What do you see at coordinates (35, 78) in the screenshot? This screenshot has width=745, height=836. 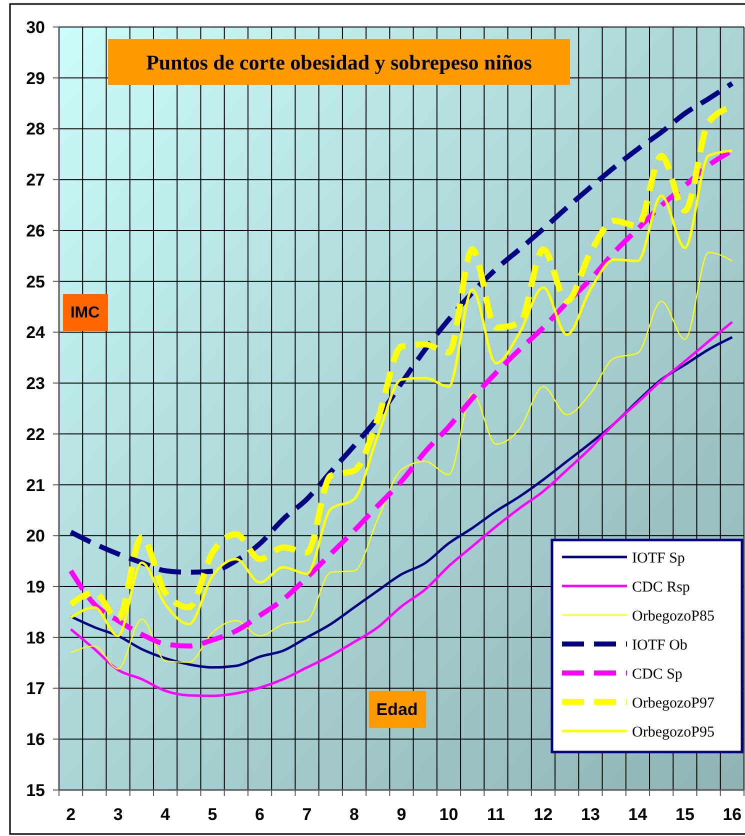 I see `y-tick-label: 29` at bounding box center [35, 78].